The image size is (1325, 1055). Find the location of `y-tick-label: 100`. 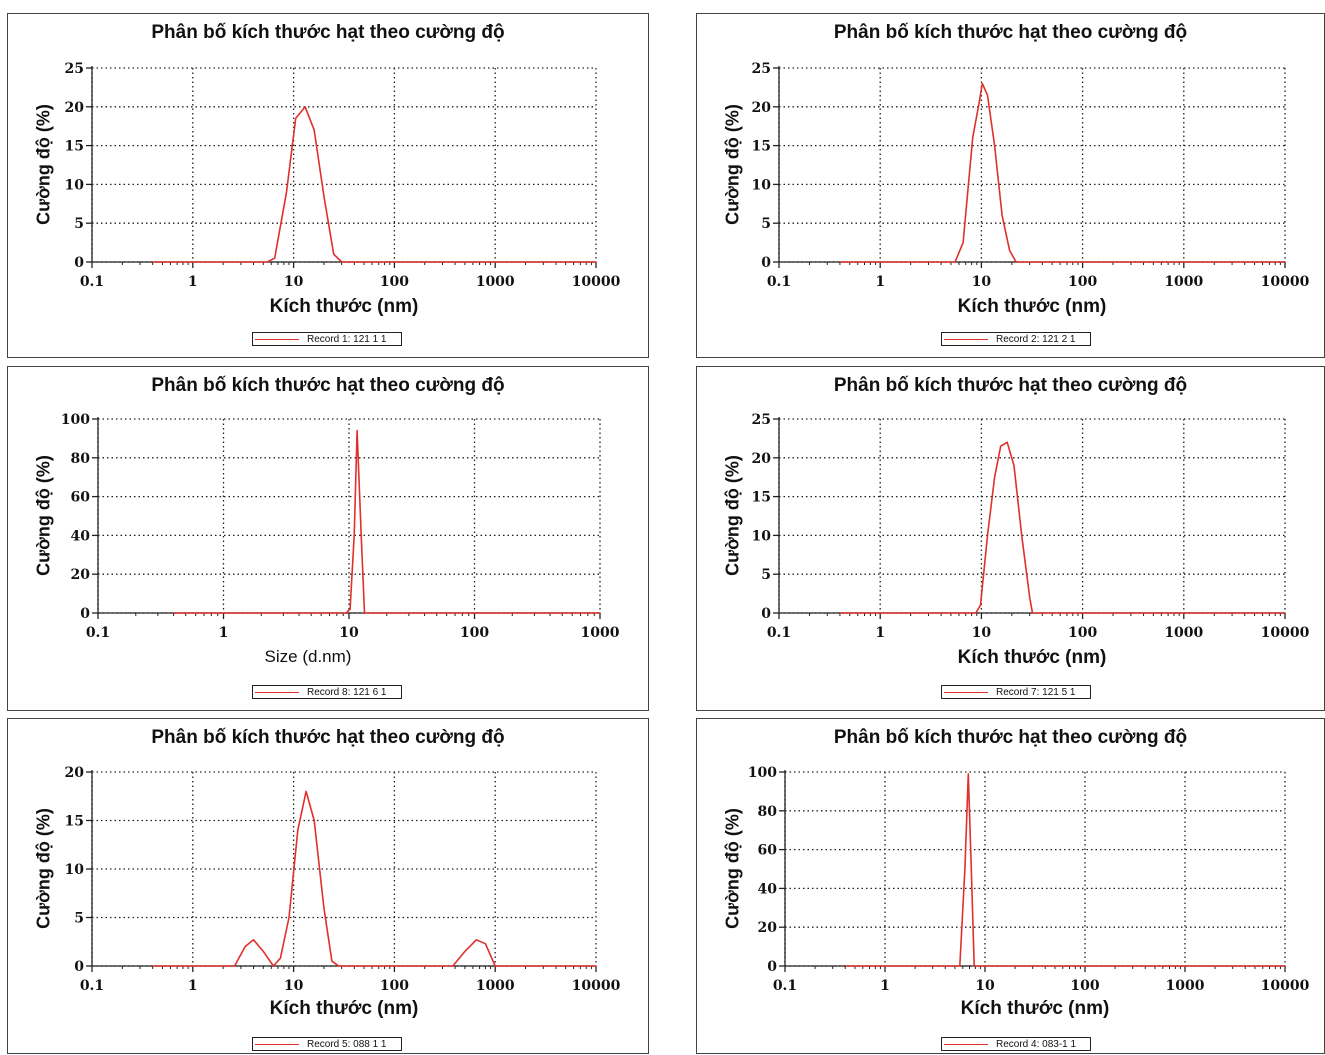

y-tick-label: 100 is located at coordinates (75, 420).